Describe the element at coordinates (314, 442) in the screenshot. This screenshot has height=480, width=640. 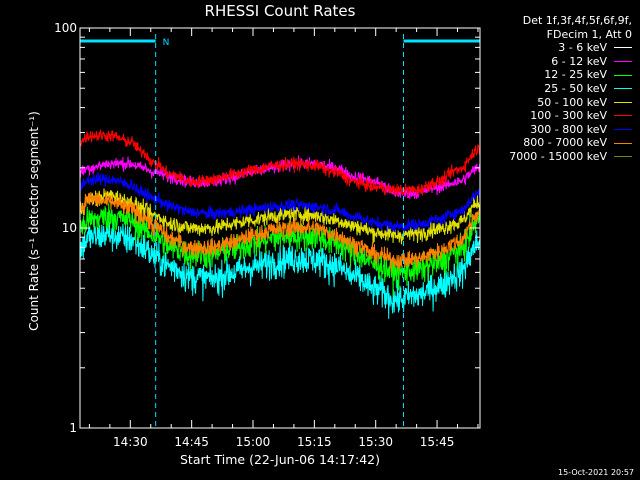
I see `x-tick-label: 15:15` at that location.